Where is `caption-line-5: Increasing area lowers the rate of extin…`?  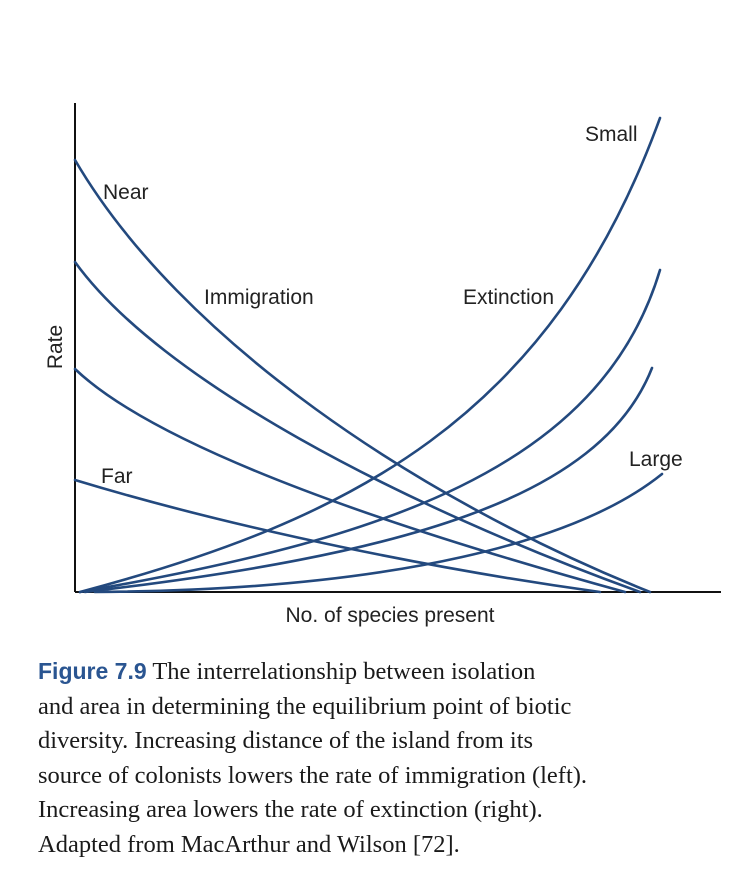 caption-line-5: Increasing area lowers the rate of extin… is located at coordinates (290, 809).